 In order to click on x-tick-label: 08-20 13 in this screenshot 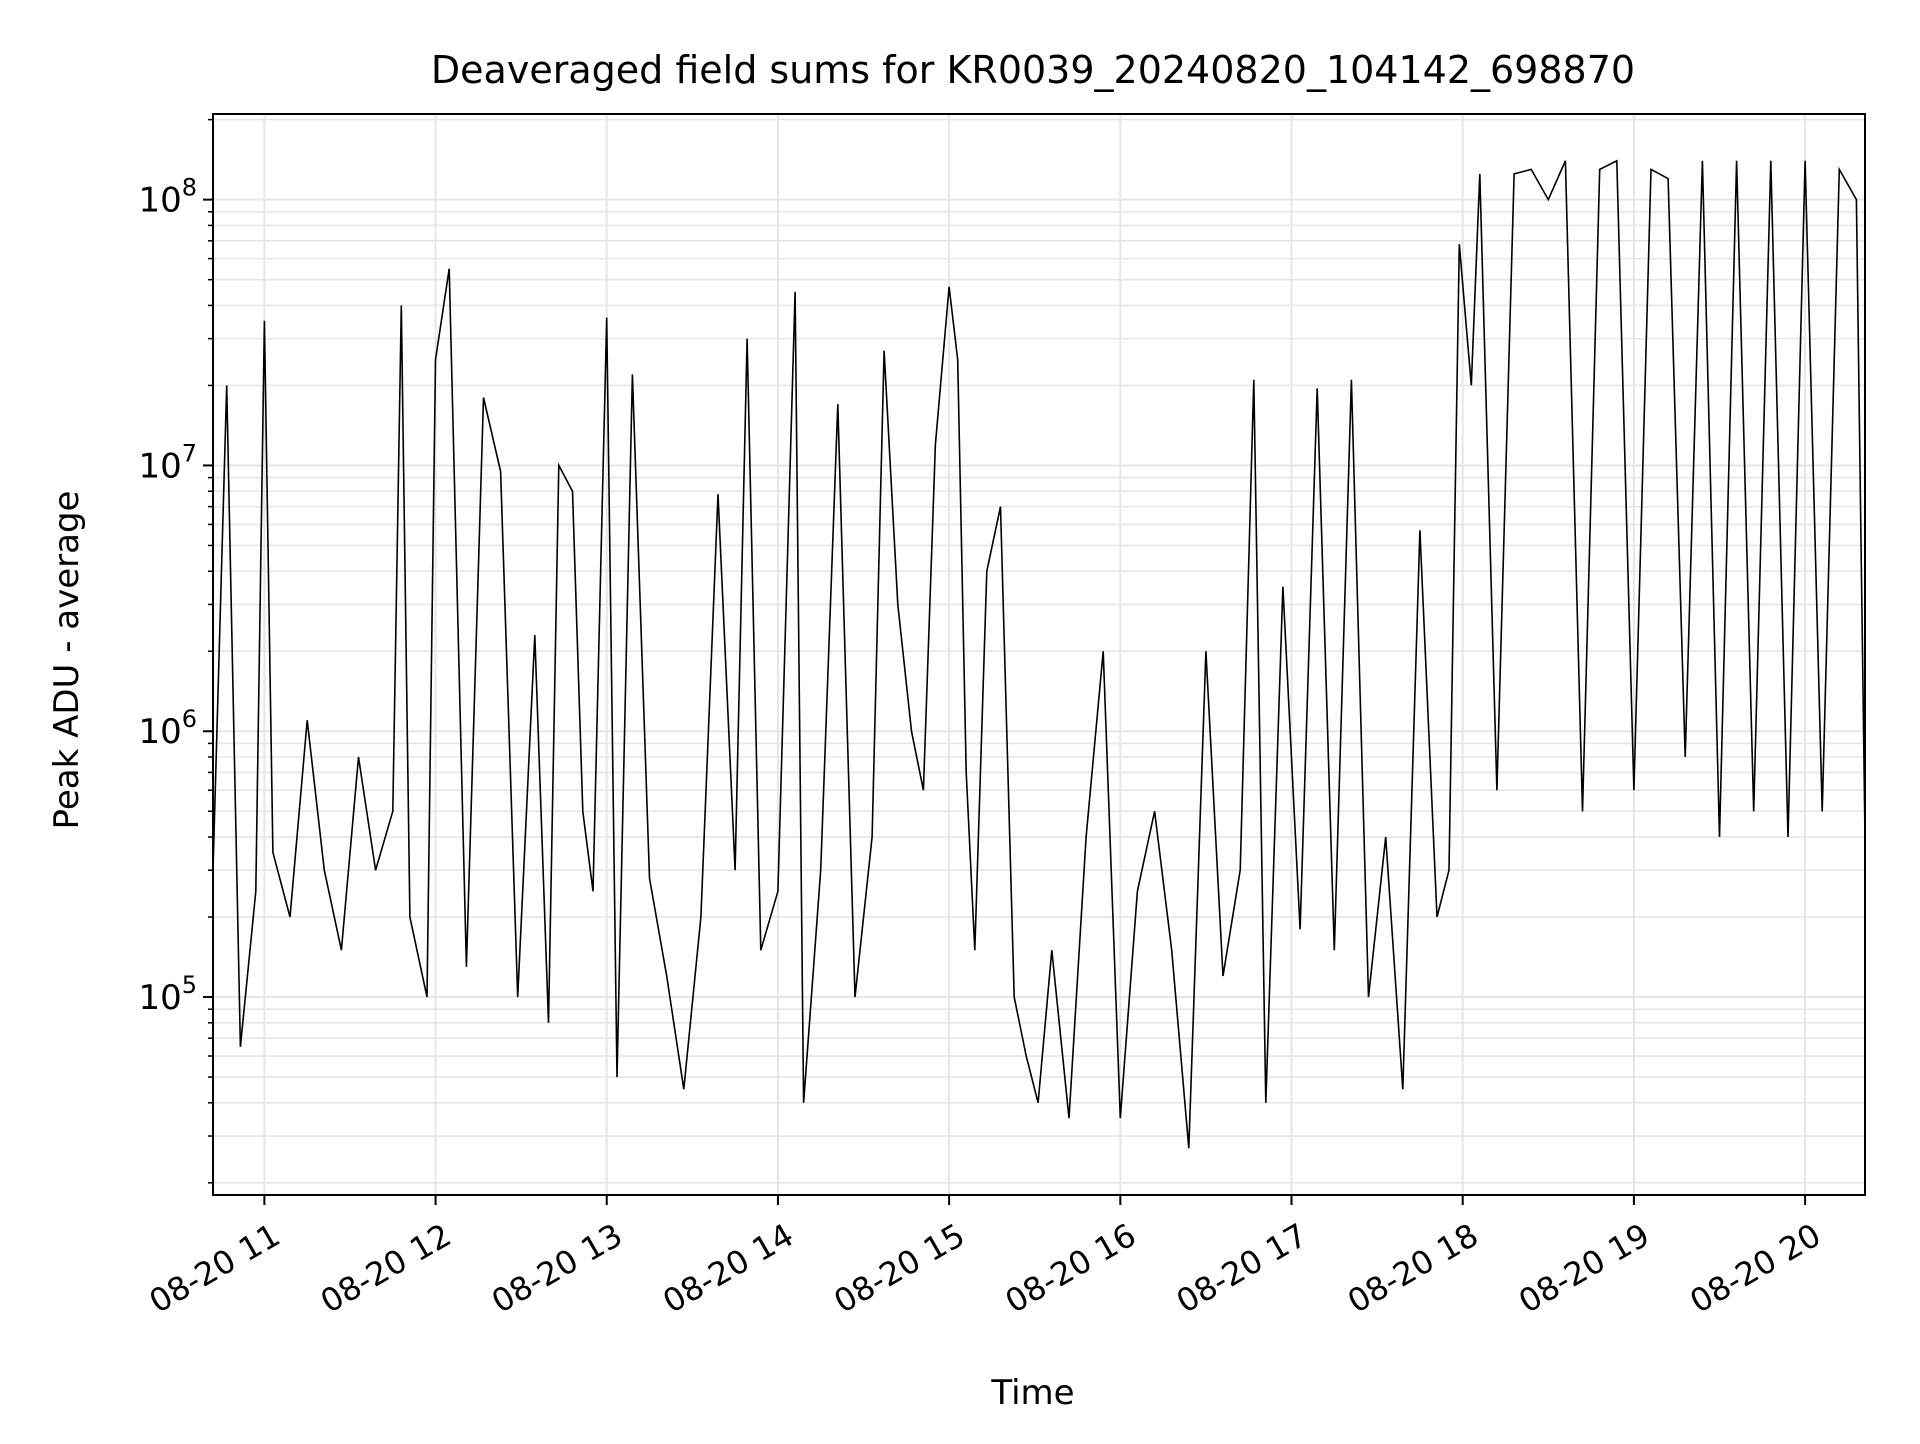, I will do `click(557, 1268)`.